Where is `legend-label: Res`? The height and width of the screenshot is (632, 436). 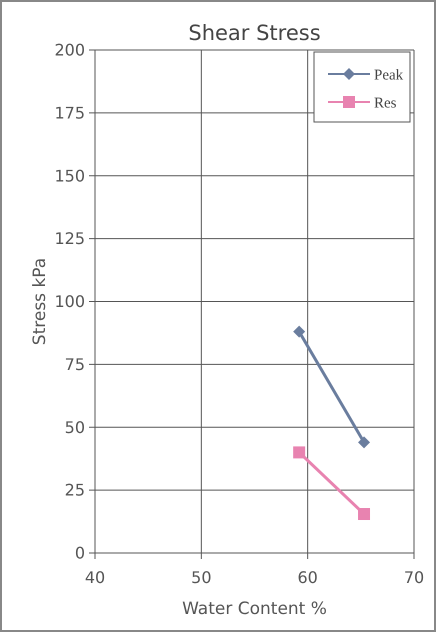 legend-label: Res is located at coordinates (385, 103).